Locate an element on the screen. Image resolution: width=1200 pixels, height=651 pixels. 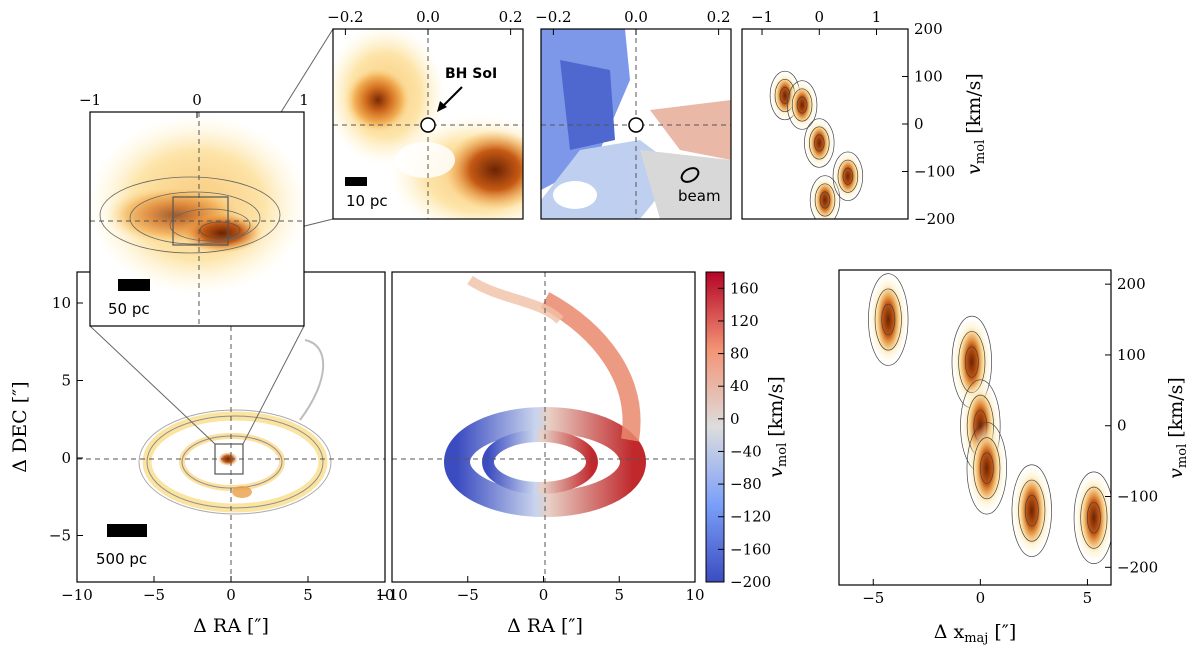
nuclear-peak is located at coordinates (228, 459).